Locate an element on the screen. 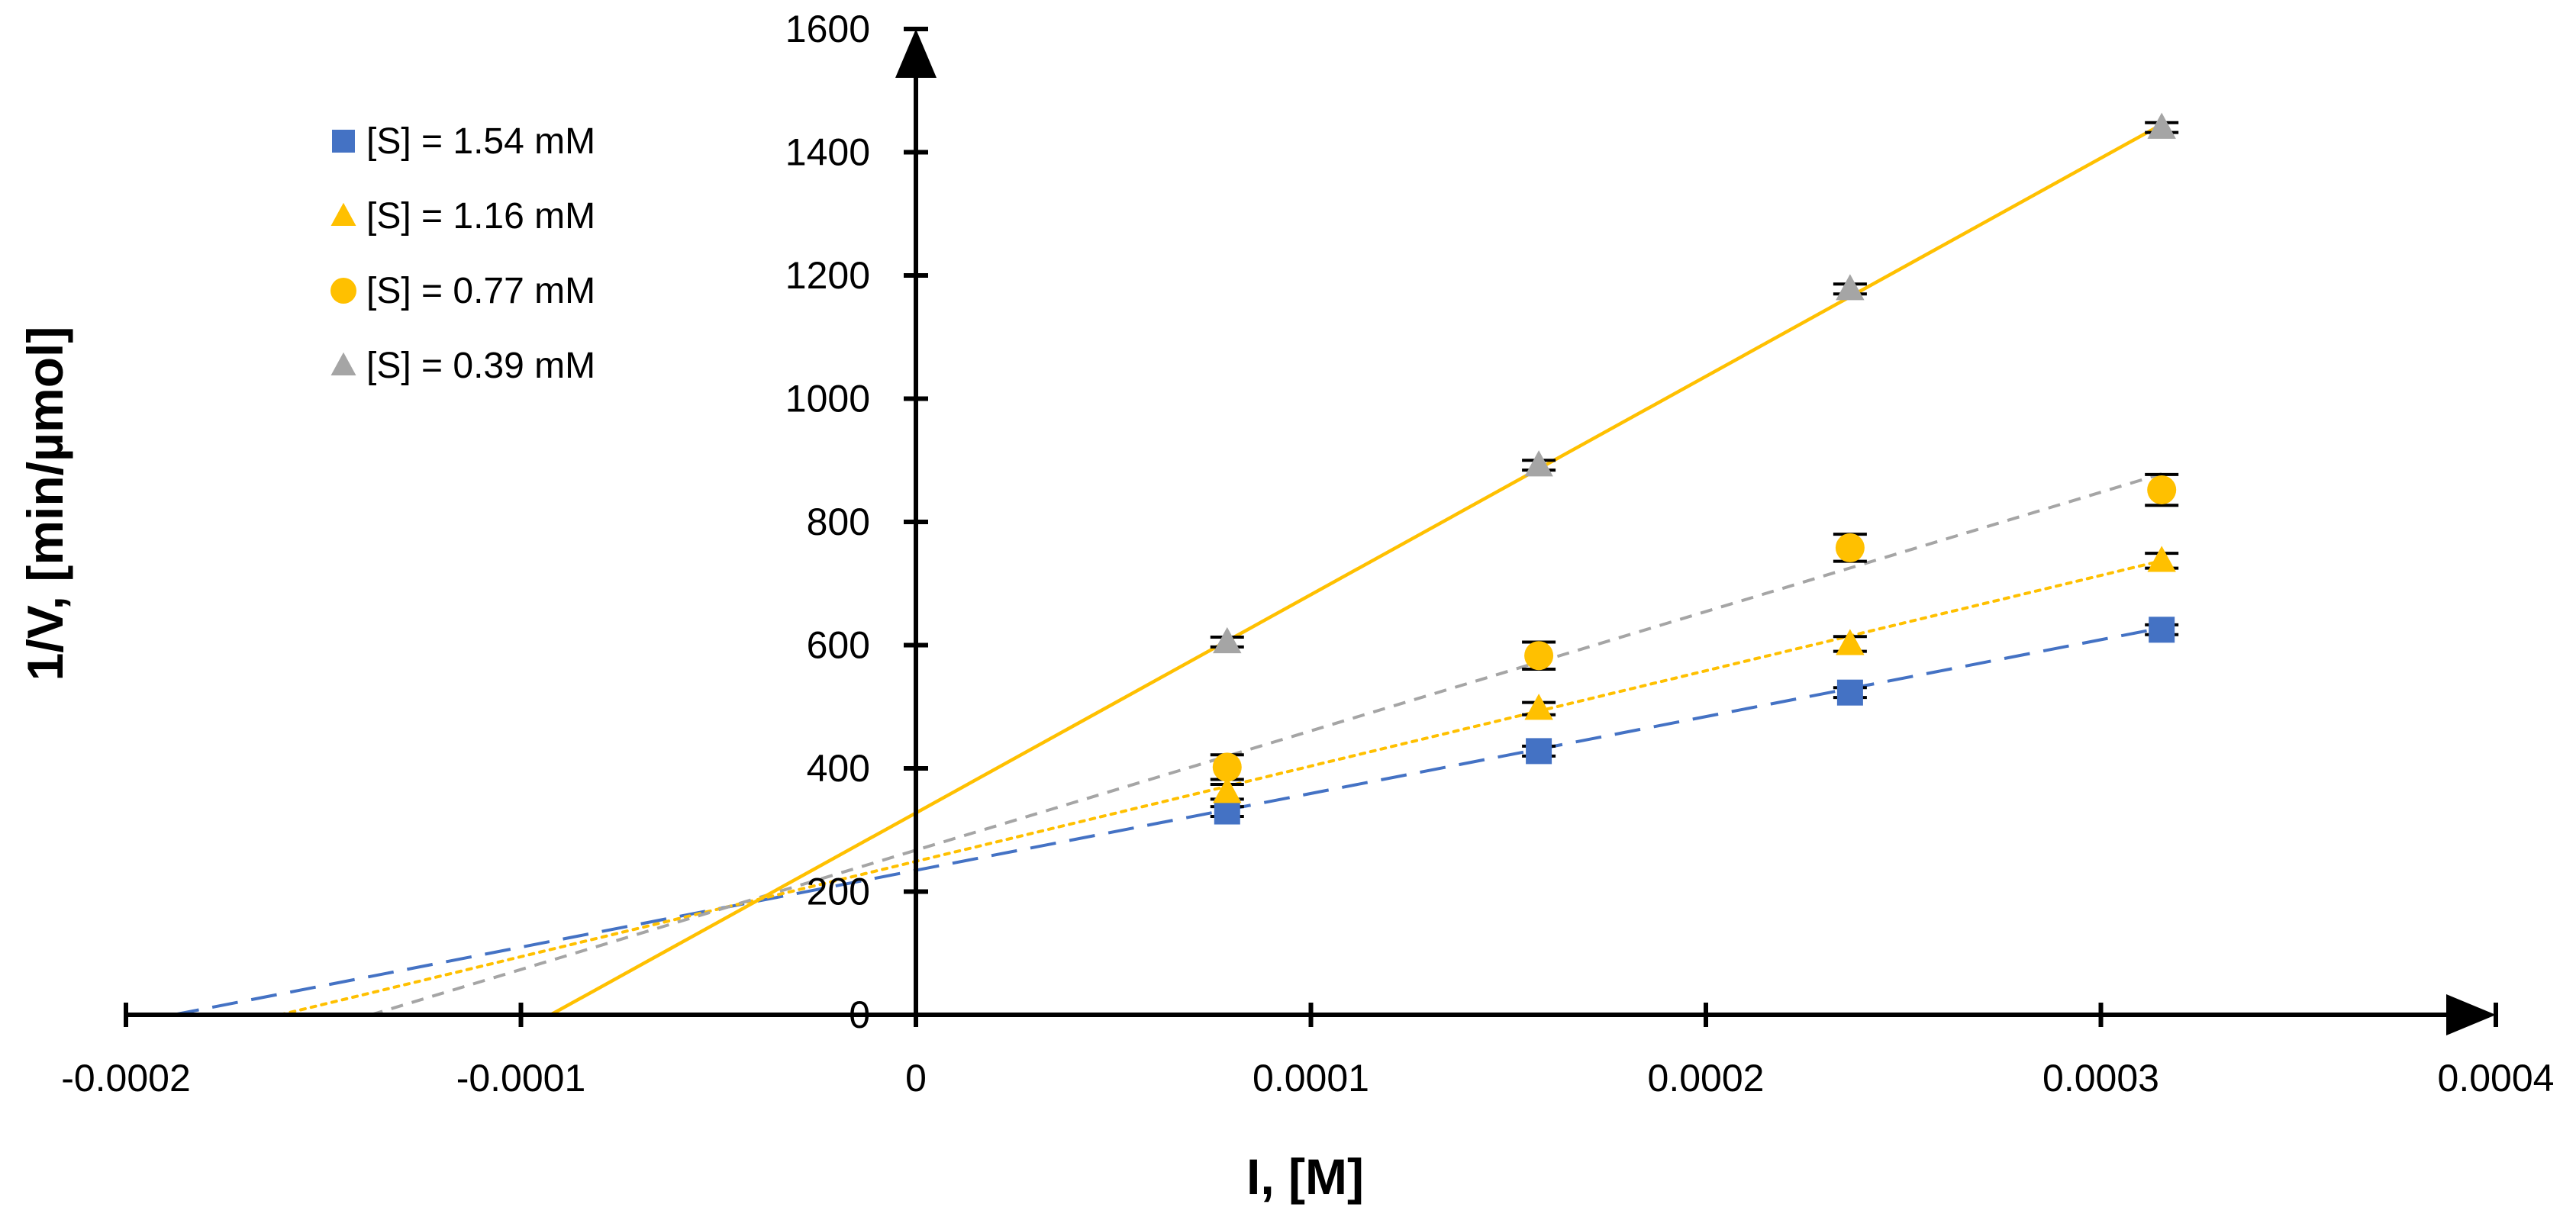 This screenshot has height=1230, width=2576. x-tick-label: -0.0002 is located at coordinates (126, 1078).